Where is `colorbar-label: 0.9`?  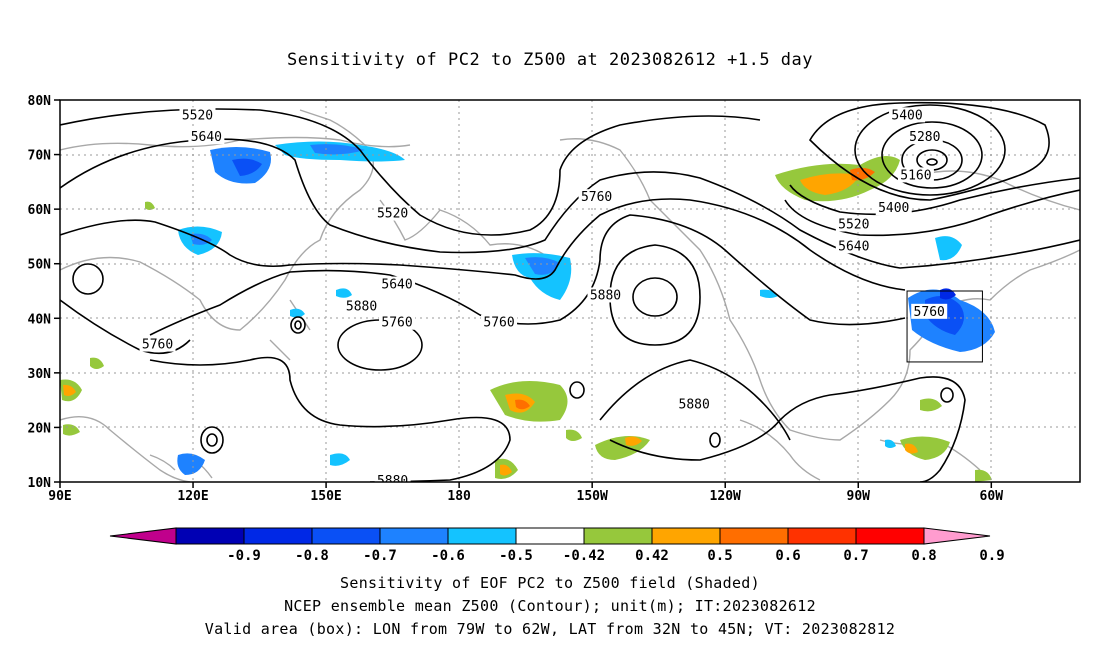 colorbar-label: 0.9 is located at coordinates (991, 556).